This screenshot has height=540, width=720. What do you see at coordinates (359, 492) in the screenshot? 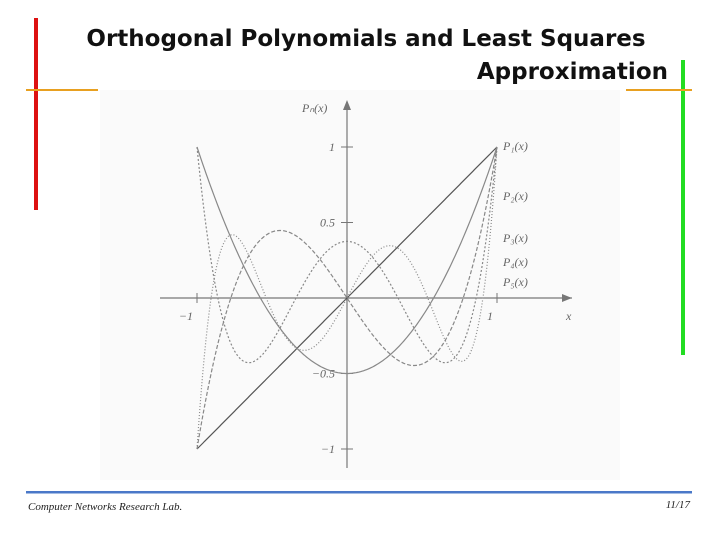
I see `footer-rule` at bounding box center [359, 492].